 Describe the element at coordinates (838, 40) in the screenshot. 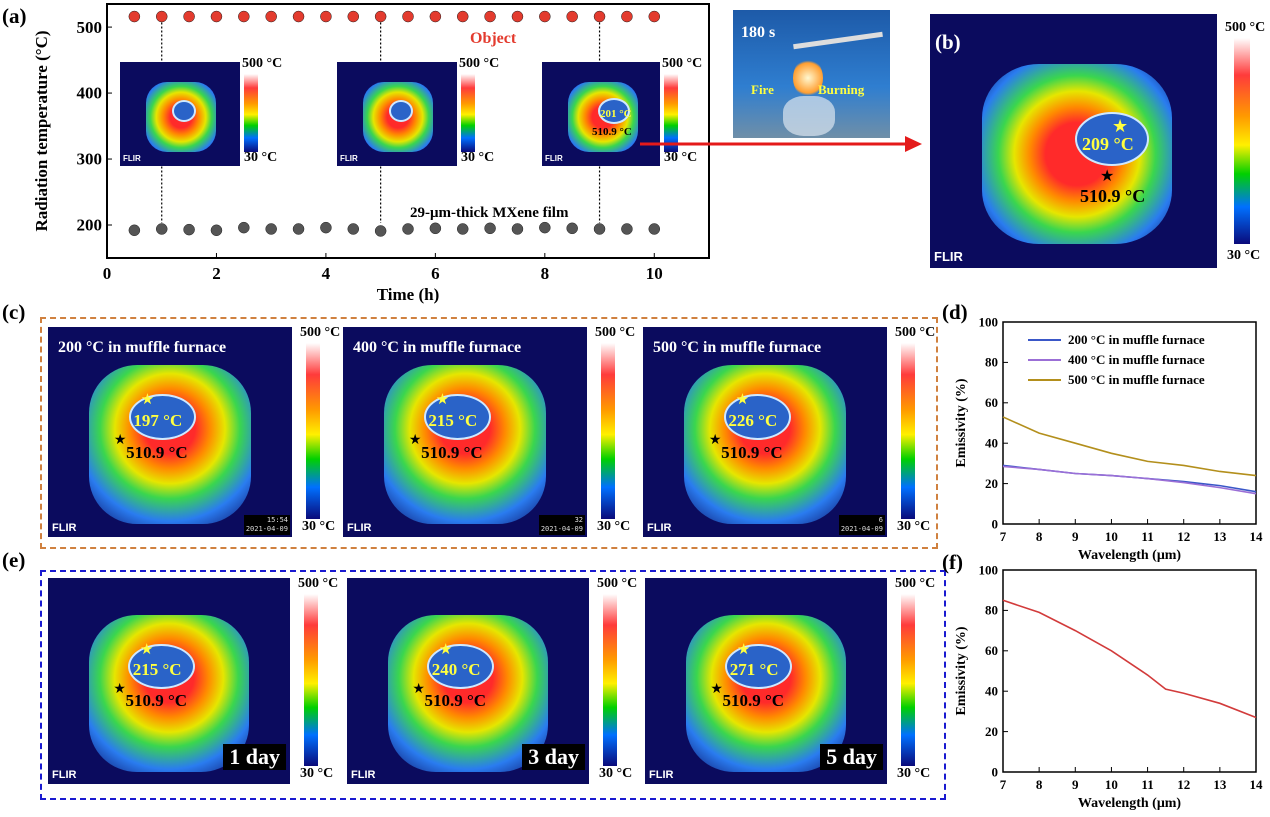

I see `tweezers` at that location.